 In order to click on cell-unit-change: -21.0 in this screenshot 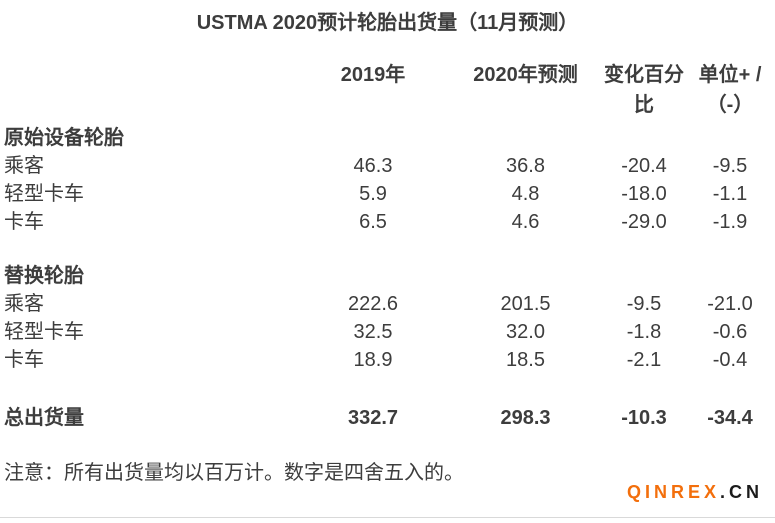, I will do `click(730, 304)`.